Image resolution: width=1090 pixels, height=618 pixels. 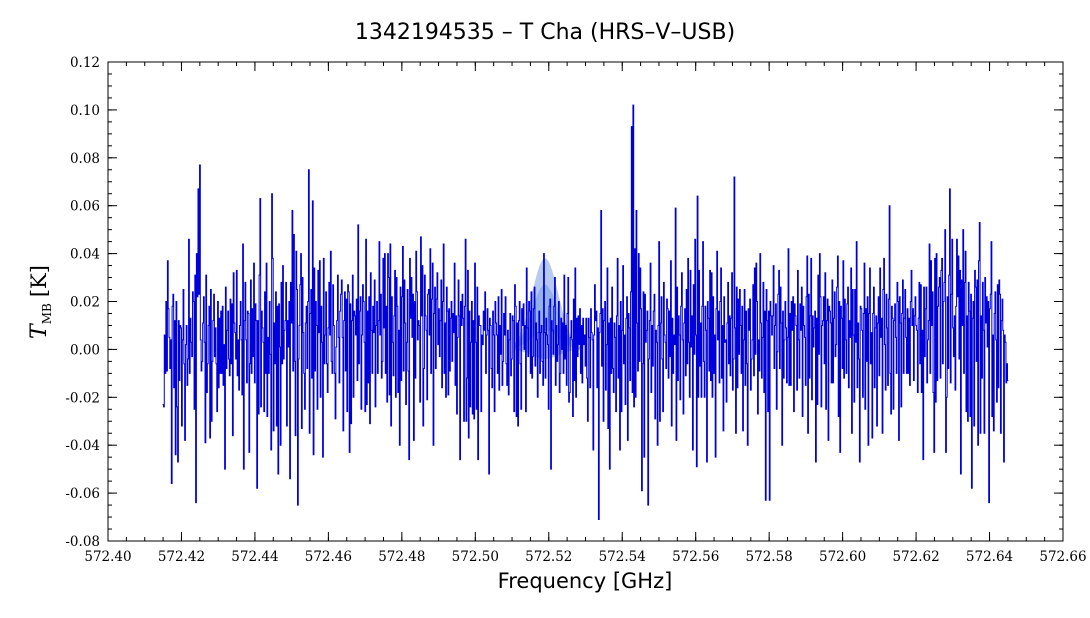 What do you see at coordinates (39, 330) in the screenshot?
I see `y-axis-label-symbol: T` at bounding box center [39, 330].